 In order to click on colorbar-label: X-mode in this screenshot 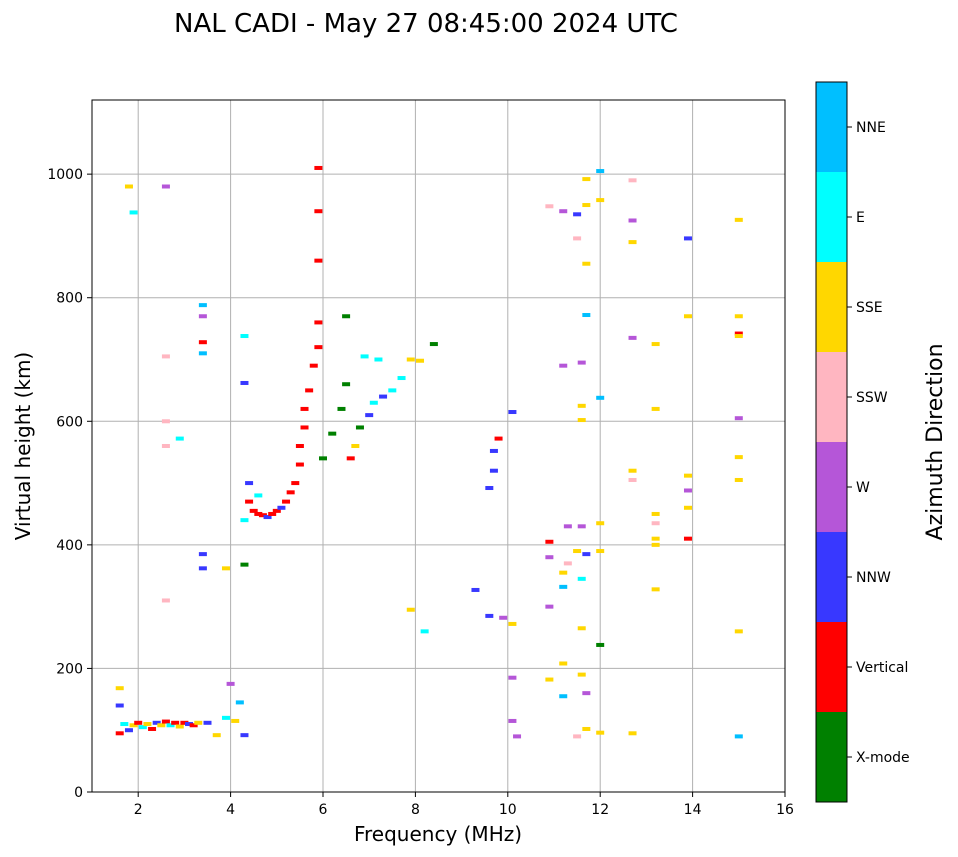, I will do `click(883, 758)`.